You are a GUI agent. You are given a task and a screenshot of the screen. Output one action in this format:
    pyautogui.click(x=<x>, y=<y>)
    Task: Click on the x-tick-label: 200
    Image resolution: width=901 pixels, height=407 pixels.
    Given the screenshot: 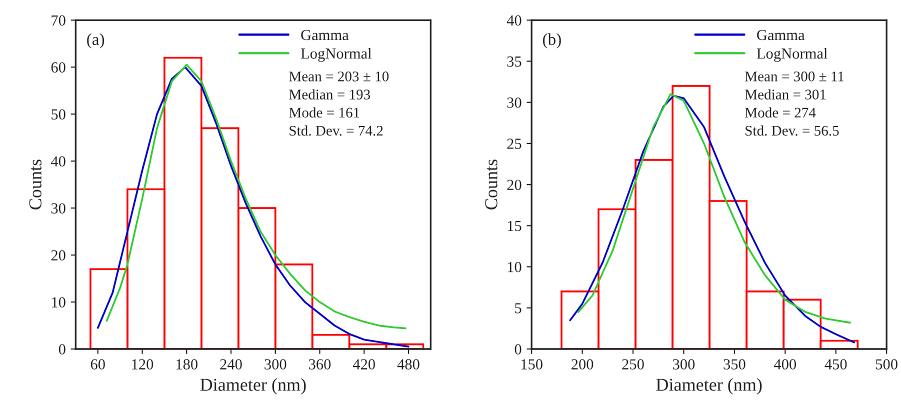 What is the action you would take?
    pyautogui.click(x=583, y=364)
    